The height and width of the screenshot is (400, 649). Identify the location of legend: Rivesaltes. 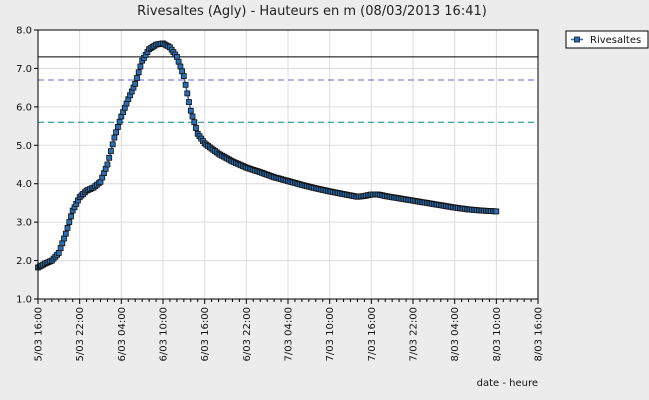
(607, 39).